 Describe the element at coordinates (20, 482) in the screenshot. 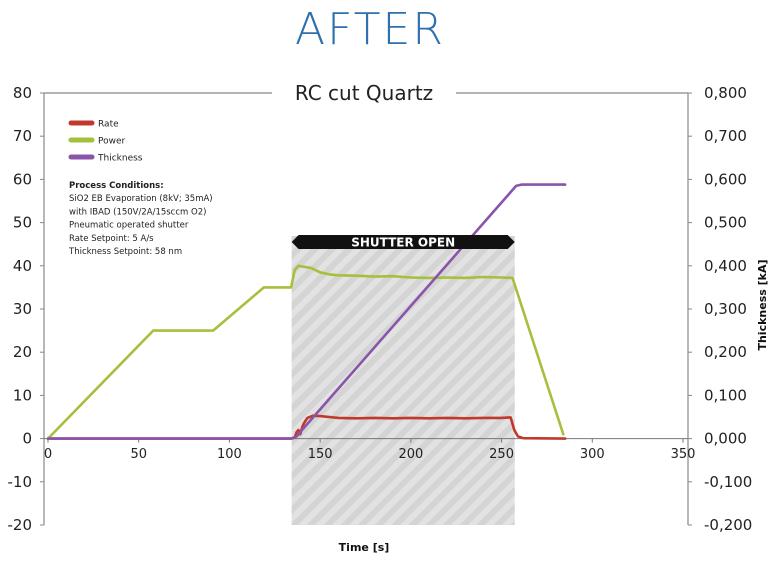

I see `y-tick-label: -10` at that location.